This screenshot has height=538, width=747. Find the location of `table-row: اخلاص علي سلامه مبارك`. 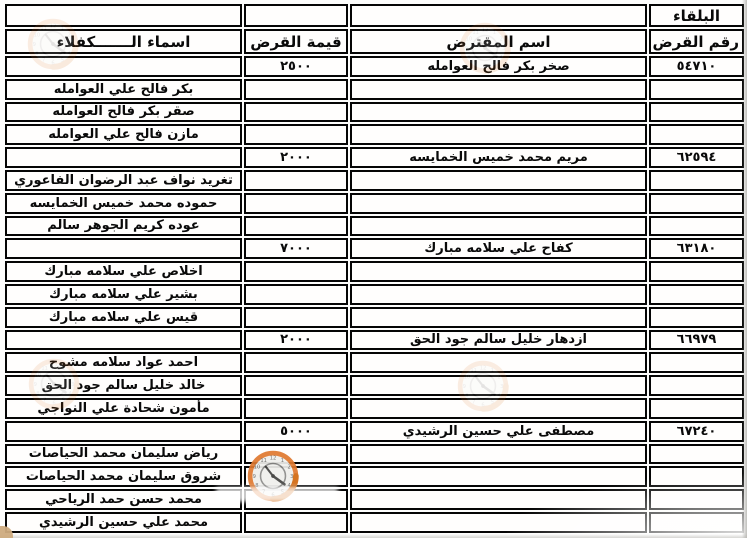

table-row: اخلاص علي سلامه مبارك is located at coordinates (374, 271).